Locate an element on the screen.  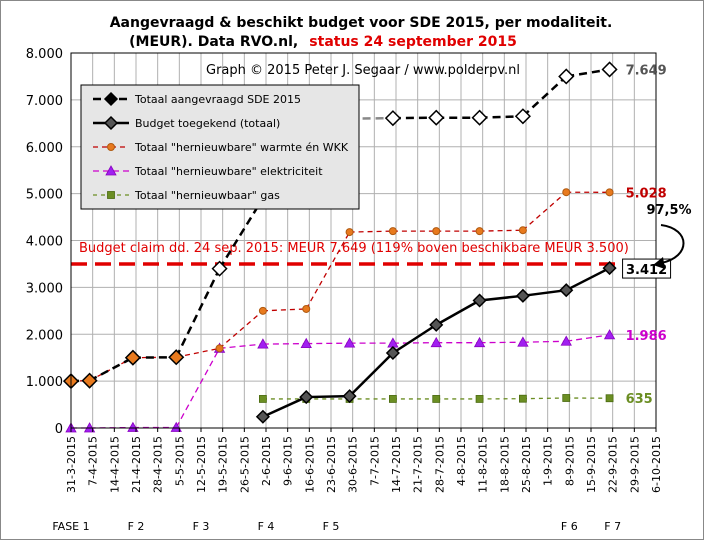
x-tick-label: 12-5-2015 is located at coordinates (201, 464).